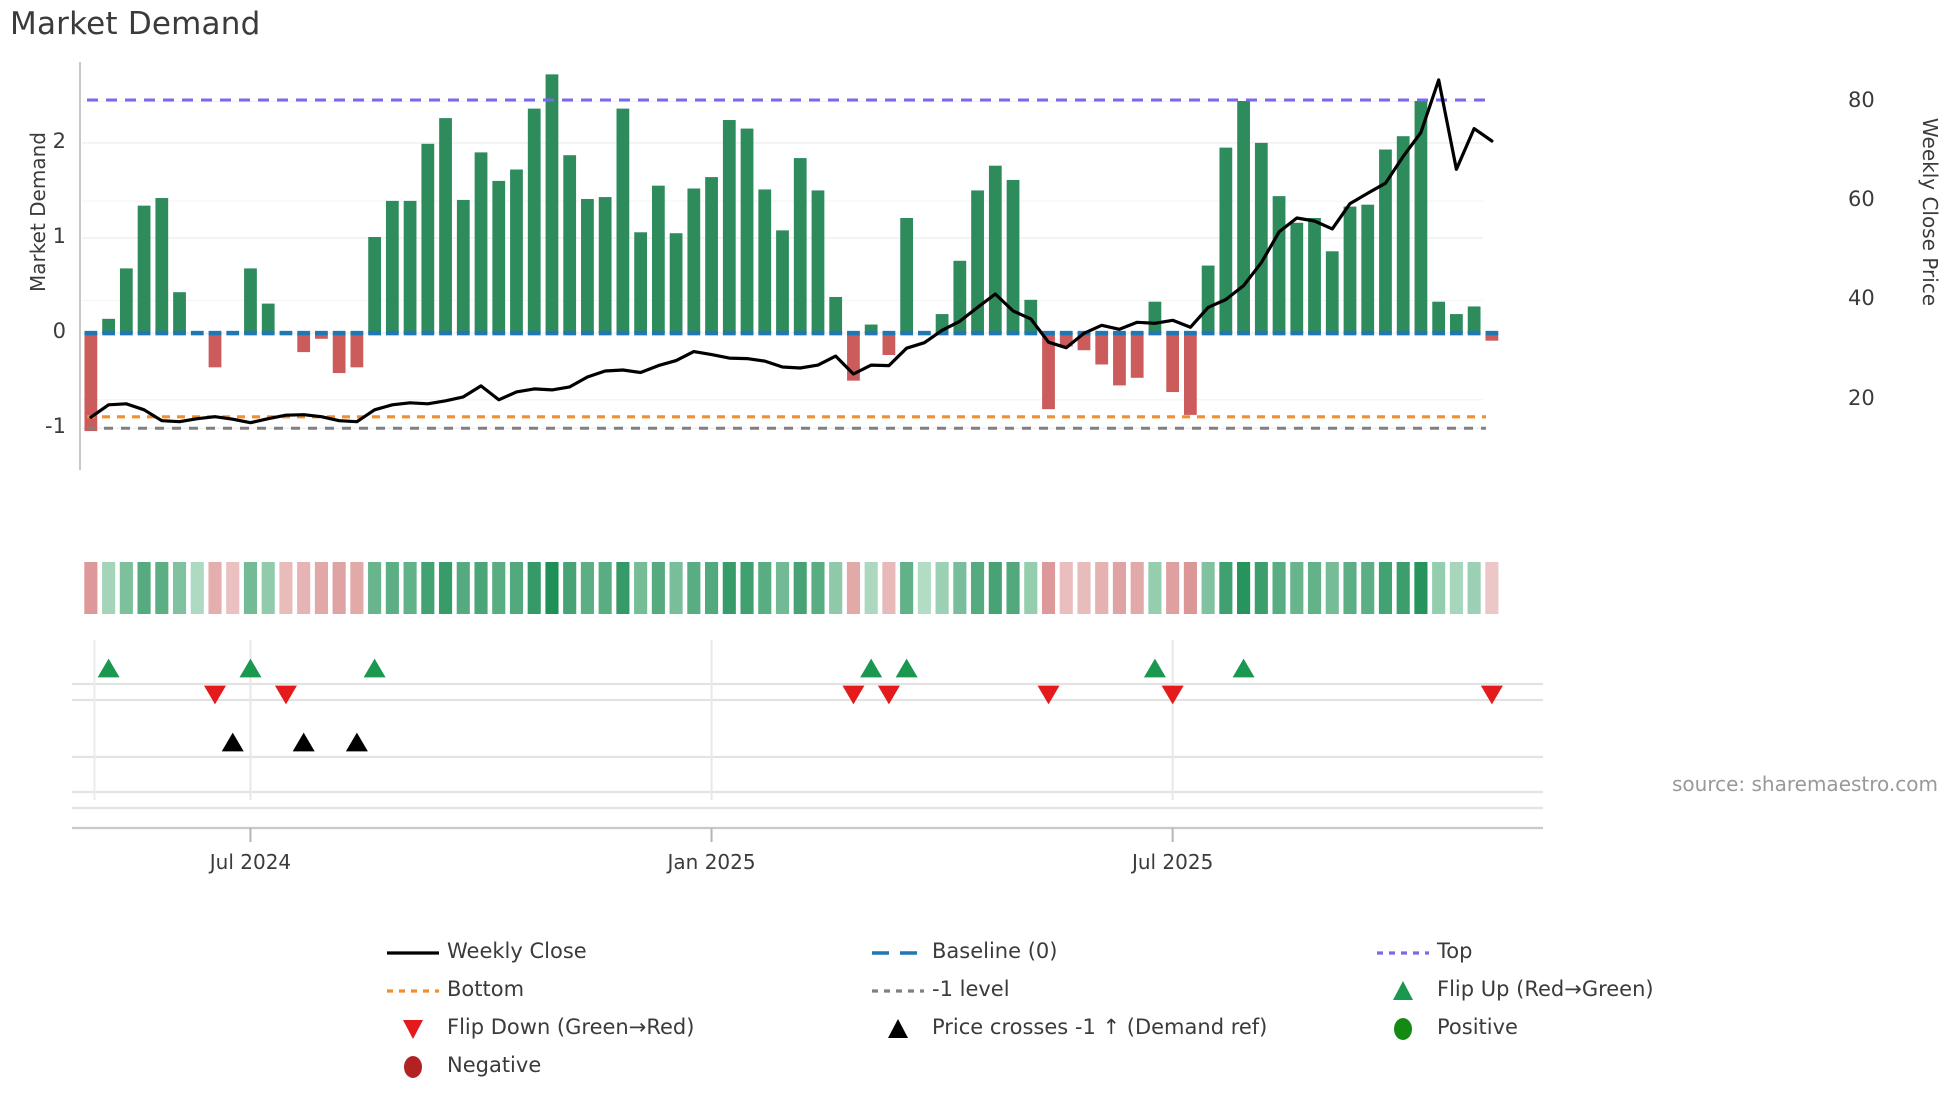  What do you see at coordinates (494, 1065) in the screenshot?
I see `legend-label: Negative` at bounding box center [494, 1065].